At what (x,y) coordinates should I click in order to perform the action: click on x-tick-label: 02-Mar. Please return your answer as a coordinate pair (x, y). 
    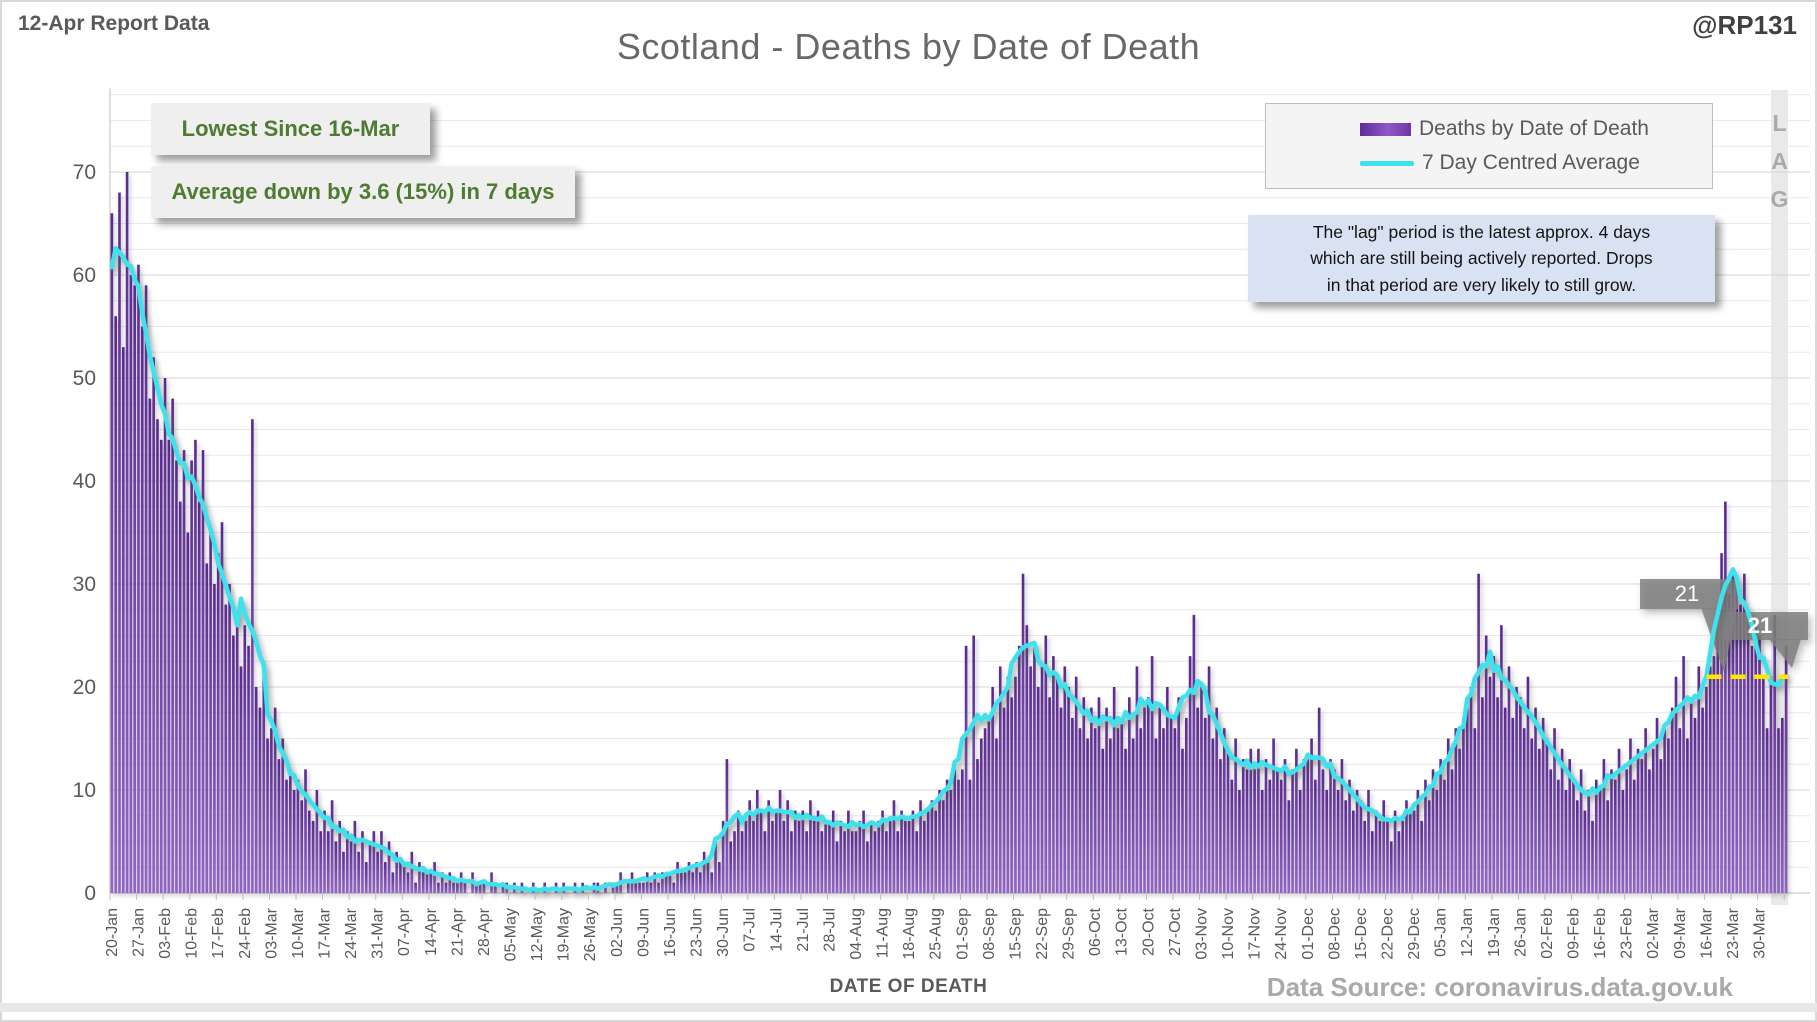
    Looking at the image, I should click on (1653, 932).